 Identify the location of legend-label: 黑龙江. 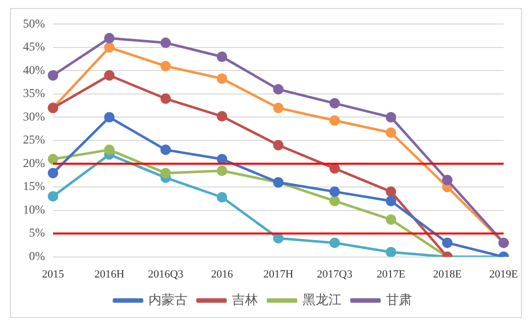
(322, 299).